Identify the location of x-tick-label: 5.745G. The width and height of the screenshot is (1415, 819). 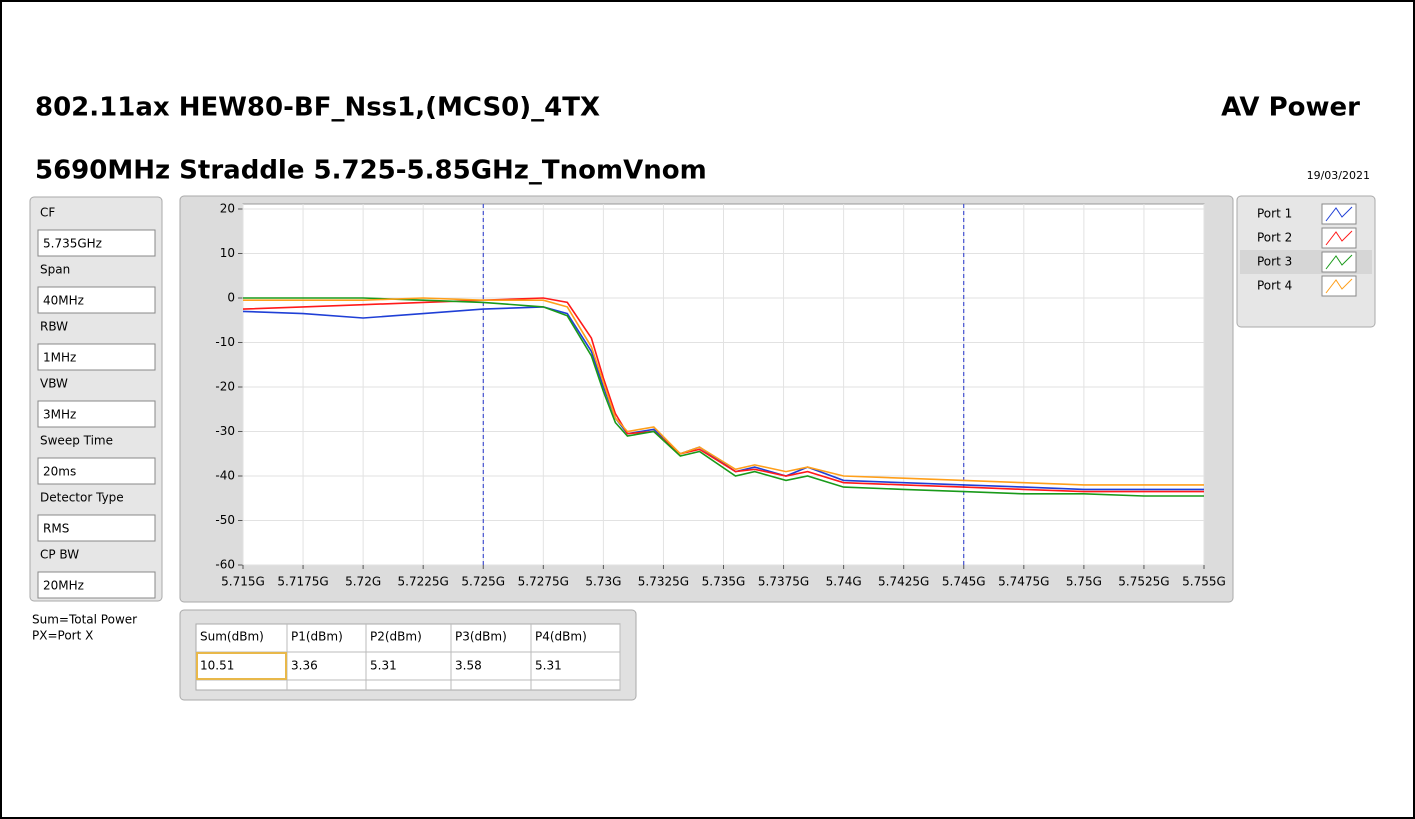
(964, 582).